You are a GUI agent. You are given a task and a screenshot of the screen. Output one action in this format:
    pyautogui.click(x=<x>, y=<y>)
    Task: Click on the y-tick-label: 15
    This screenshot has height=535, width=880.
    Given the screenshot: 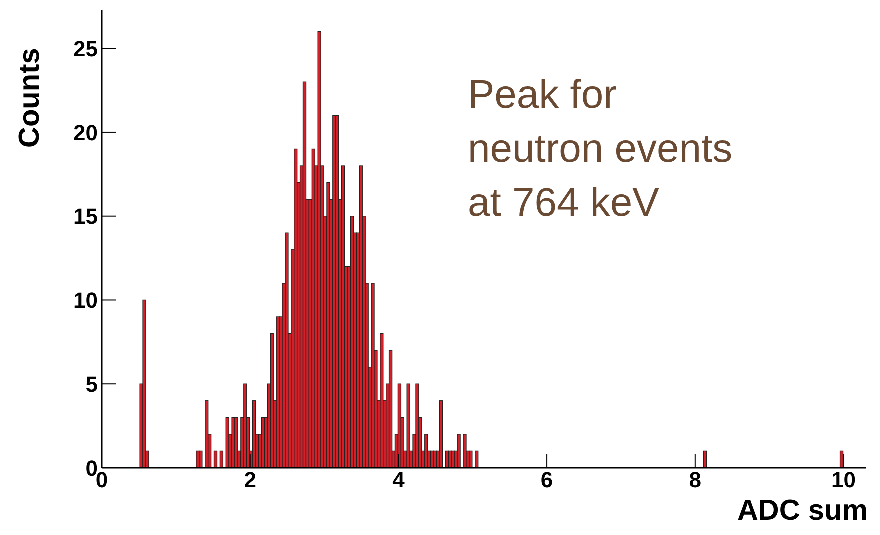 What is the action you would take?
    pyautogui.click(x=86, y=217)
    